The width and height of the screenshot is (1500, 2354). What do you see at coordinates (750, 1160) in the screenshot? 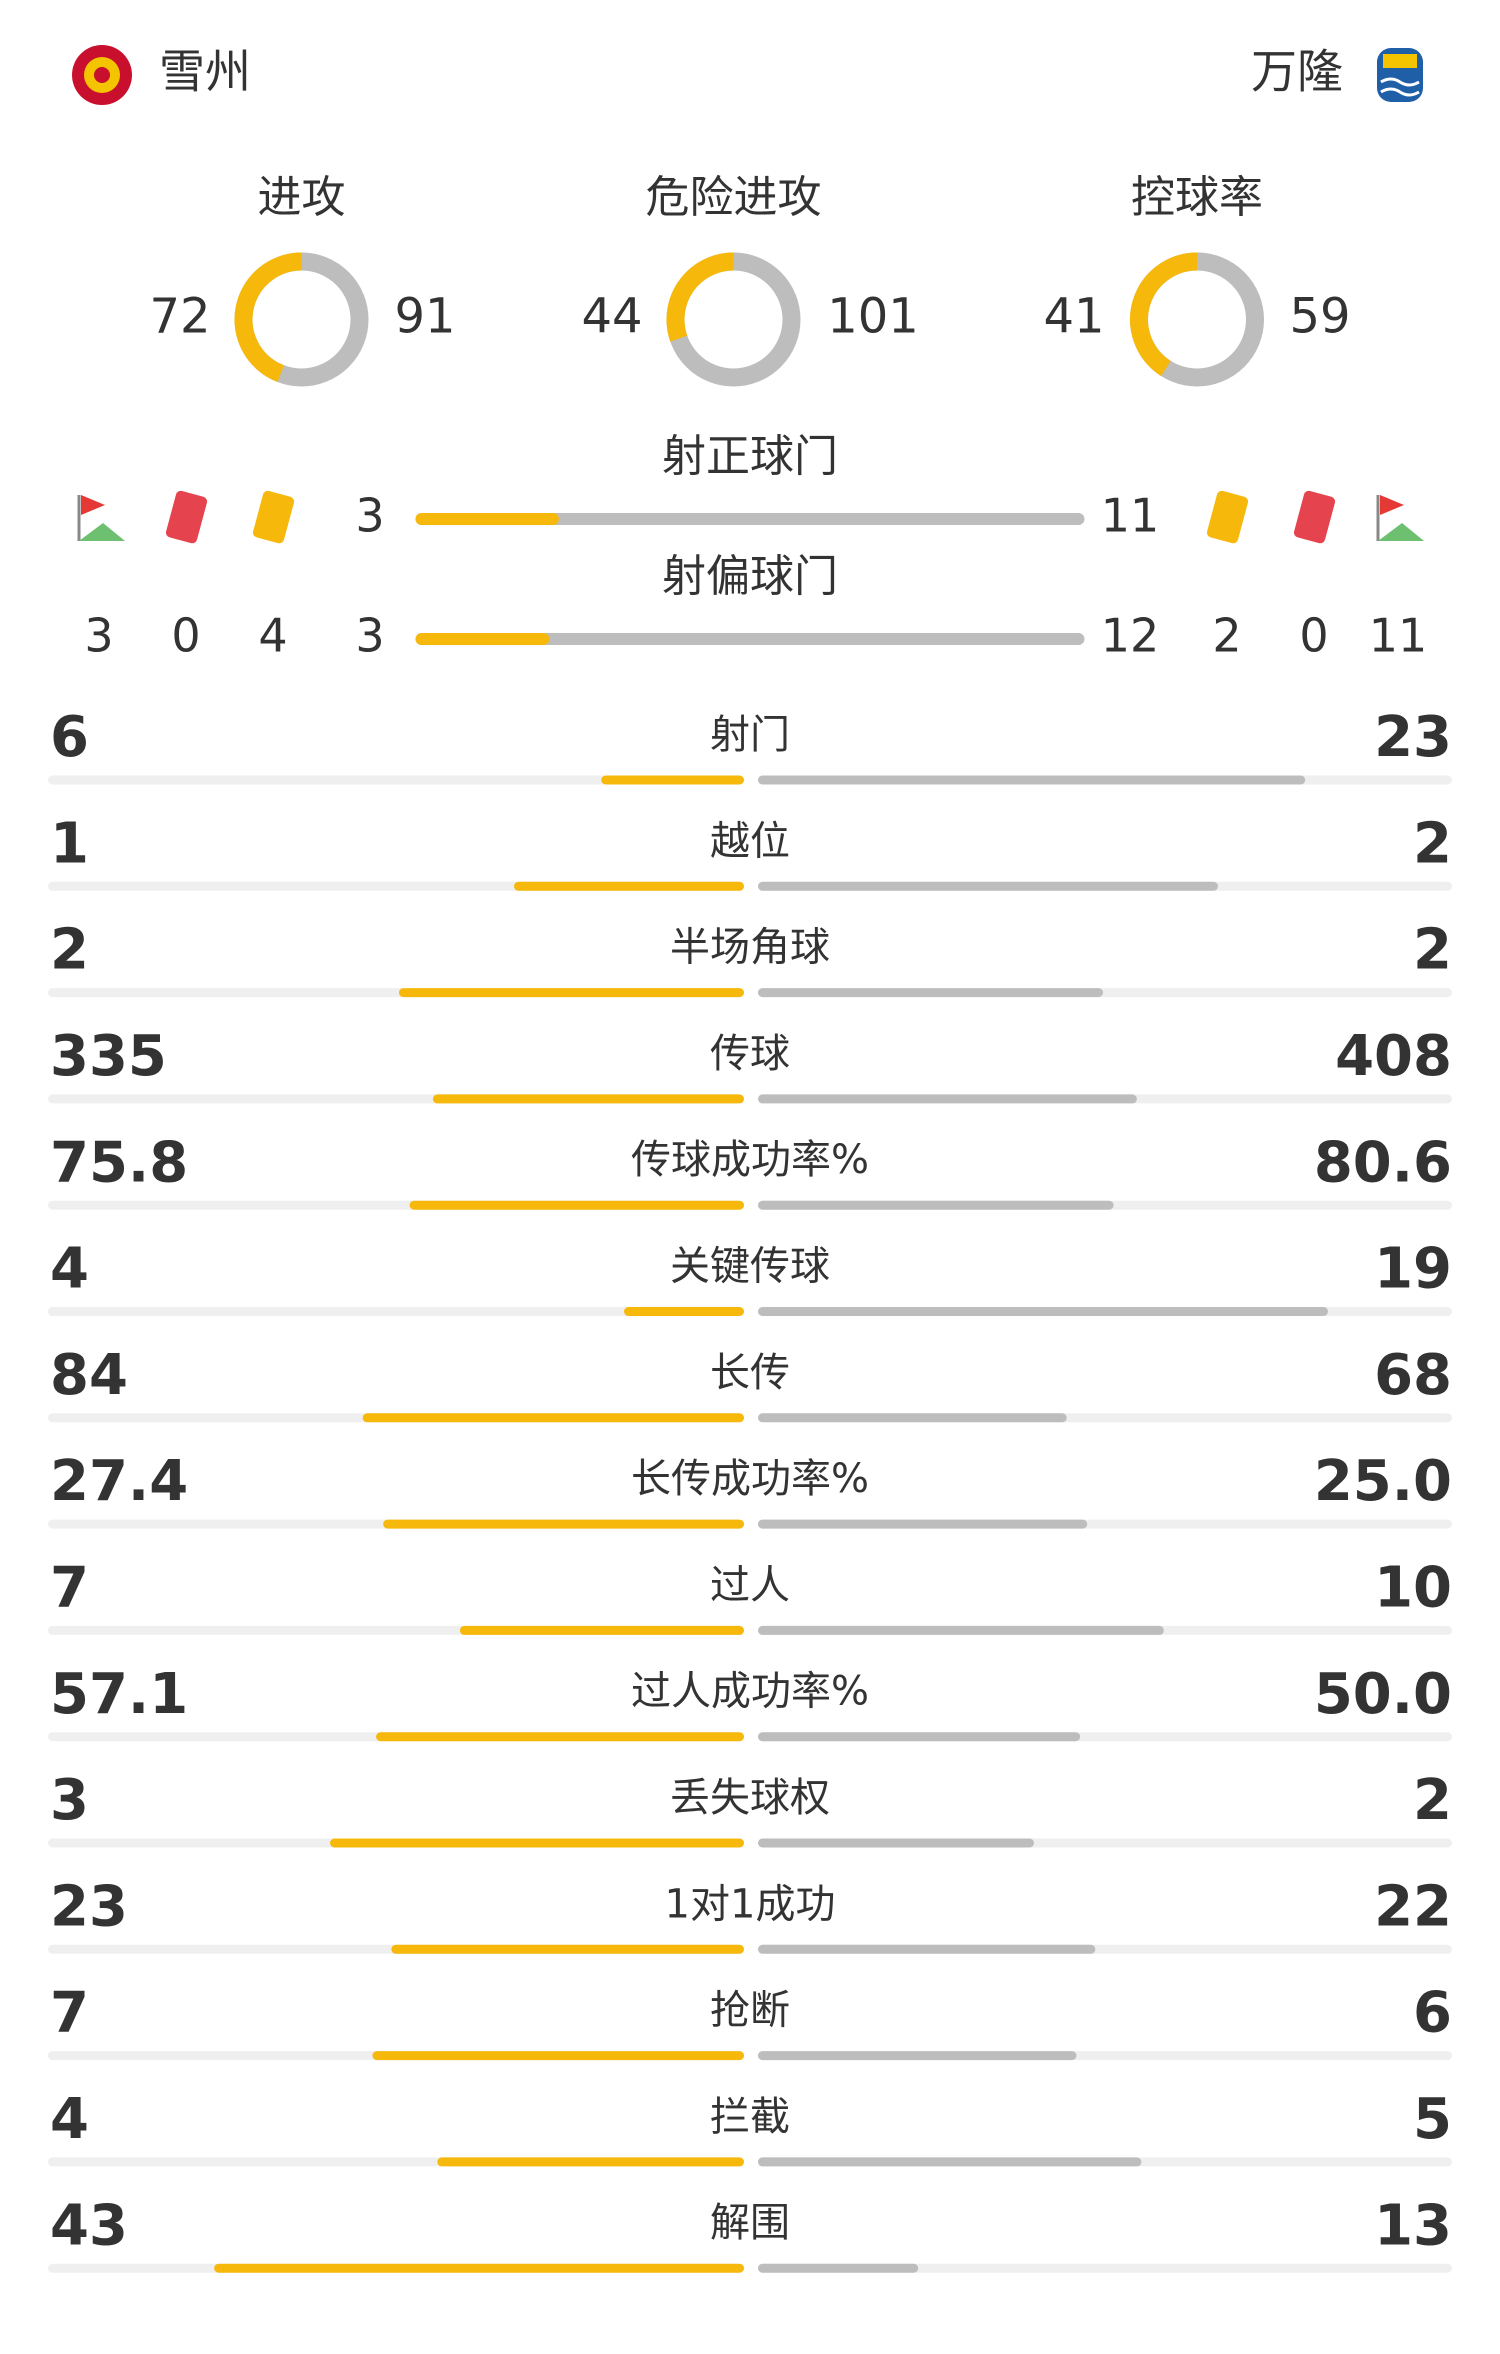
I see `stat-label: 传球成功率%` at bounding box center [750, 1160].